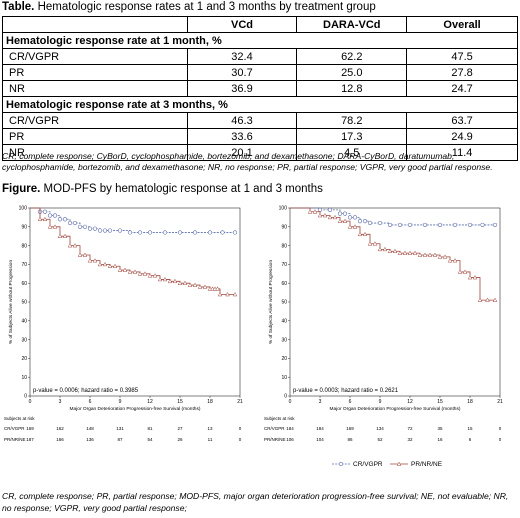  I want to click on x-tick-label: 12, so click(410, 402).